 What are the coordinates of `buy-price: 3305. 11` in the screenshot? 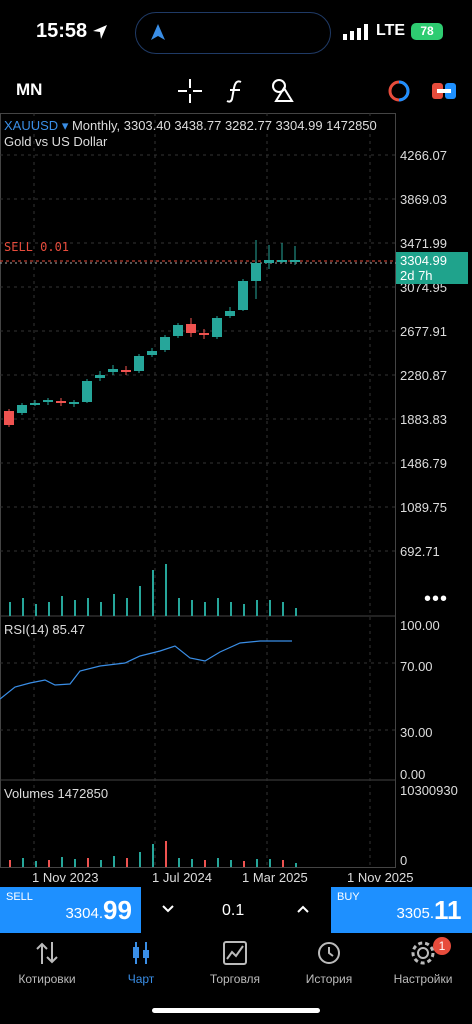 It's located at (429, 910).